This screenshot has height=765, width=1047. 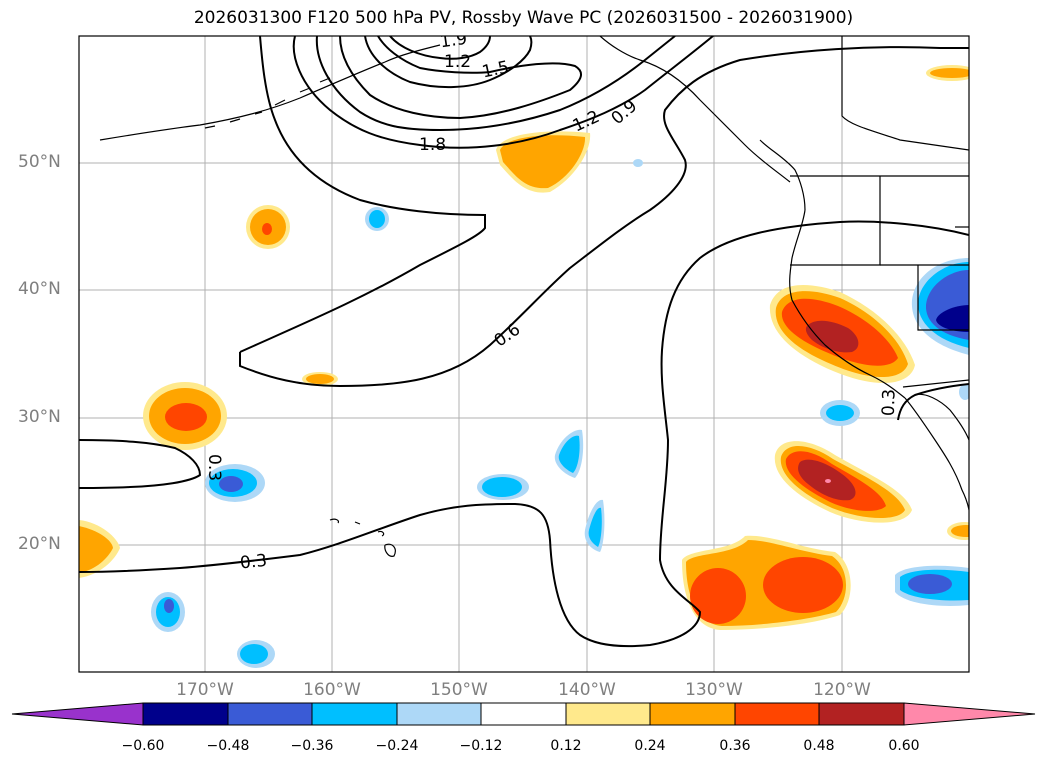 I want to click on contour-0.3-east, so click(x=933, y=402).